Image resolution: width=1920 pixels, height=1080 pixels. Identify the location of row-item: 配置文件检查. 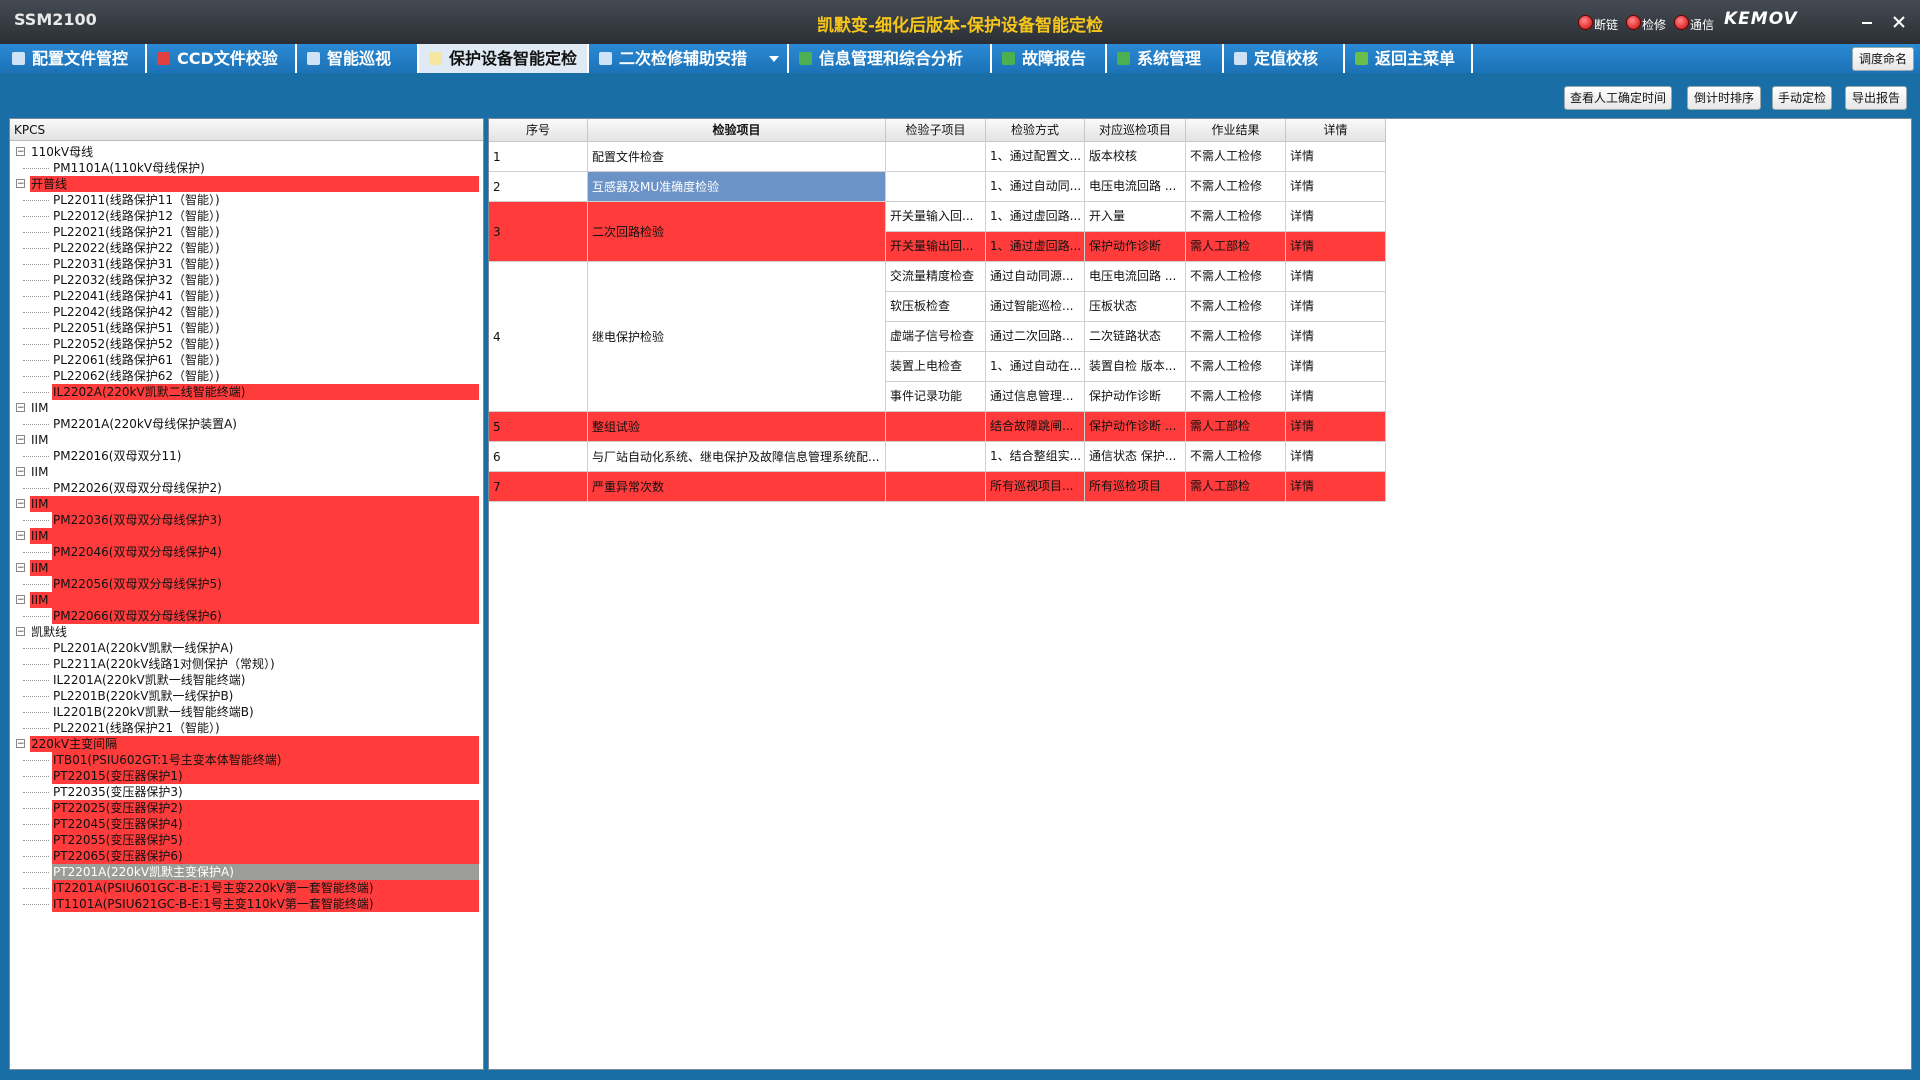
(737, 157).